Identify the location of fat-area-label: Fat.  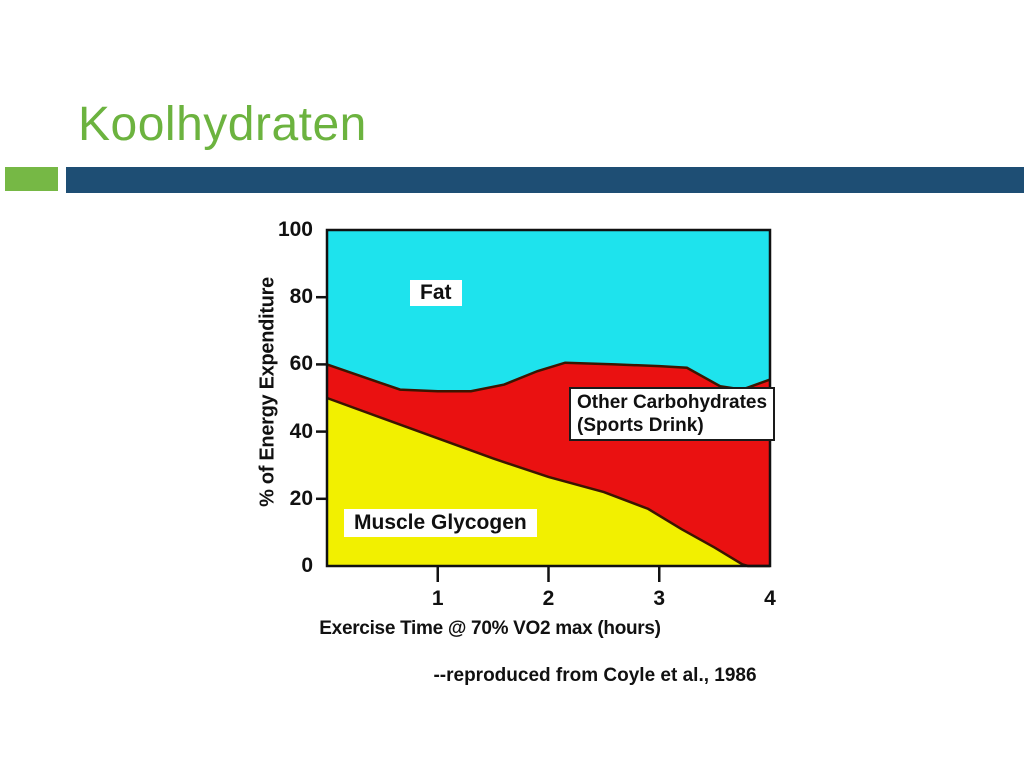
(436, 293).